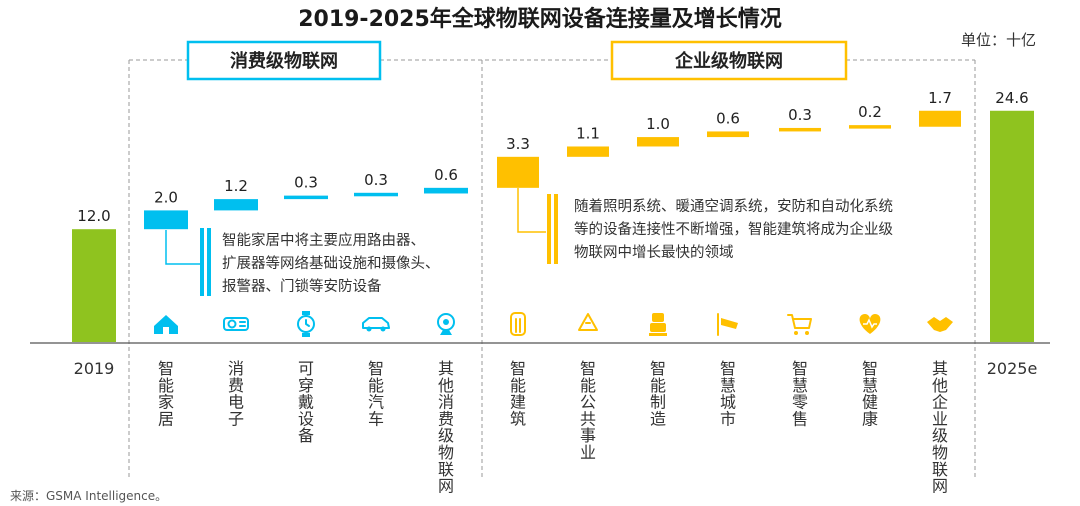 The height and width of the screenshot is (506, 1080). I want to click on value-label-enterprise-4: 0.3, so click(800, 115).